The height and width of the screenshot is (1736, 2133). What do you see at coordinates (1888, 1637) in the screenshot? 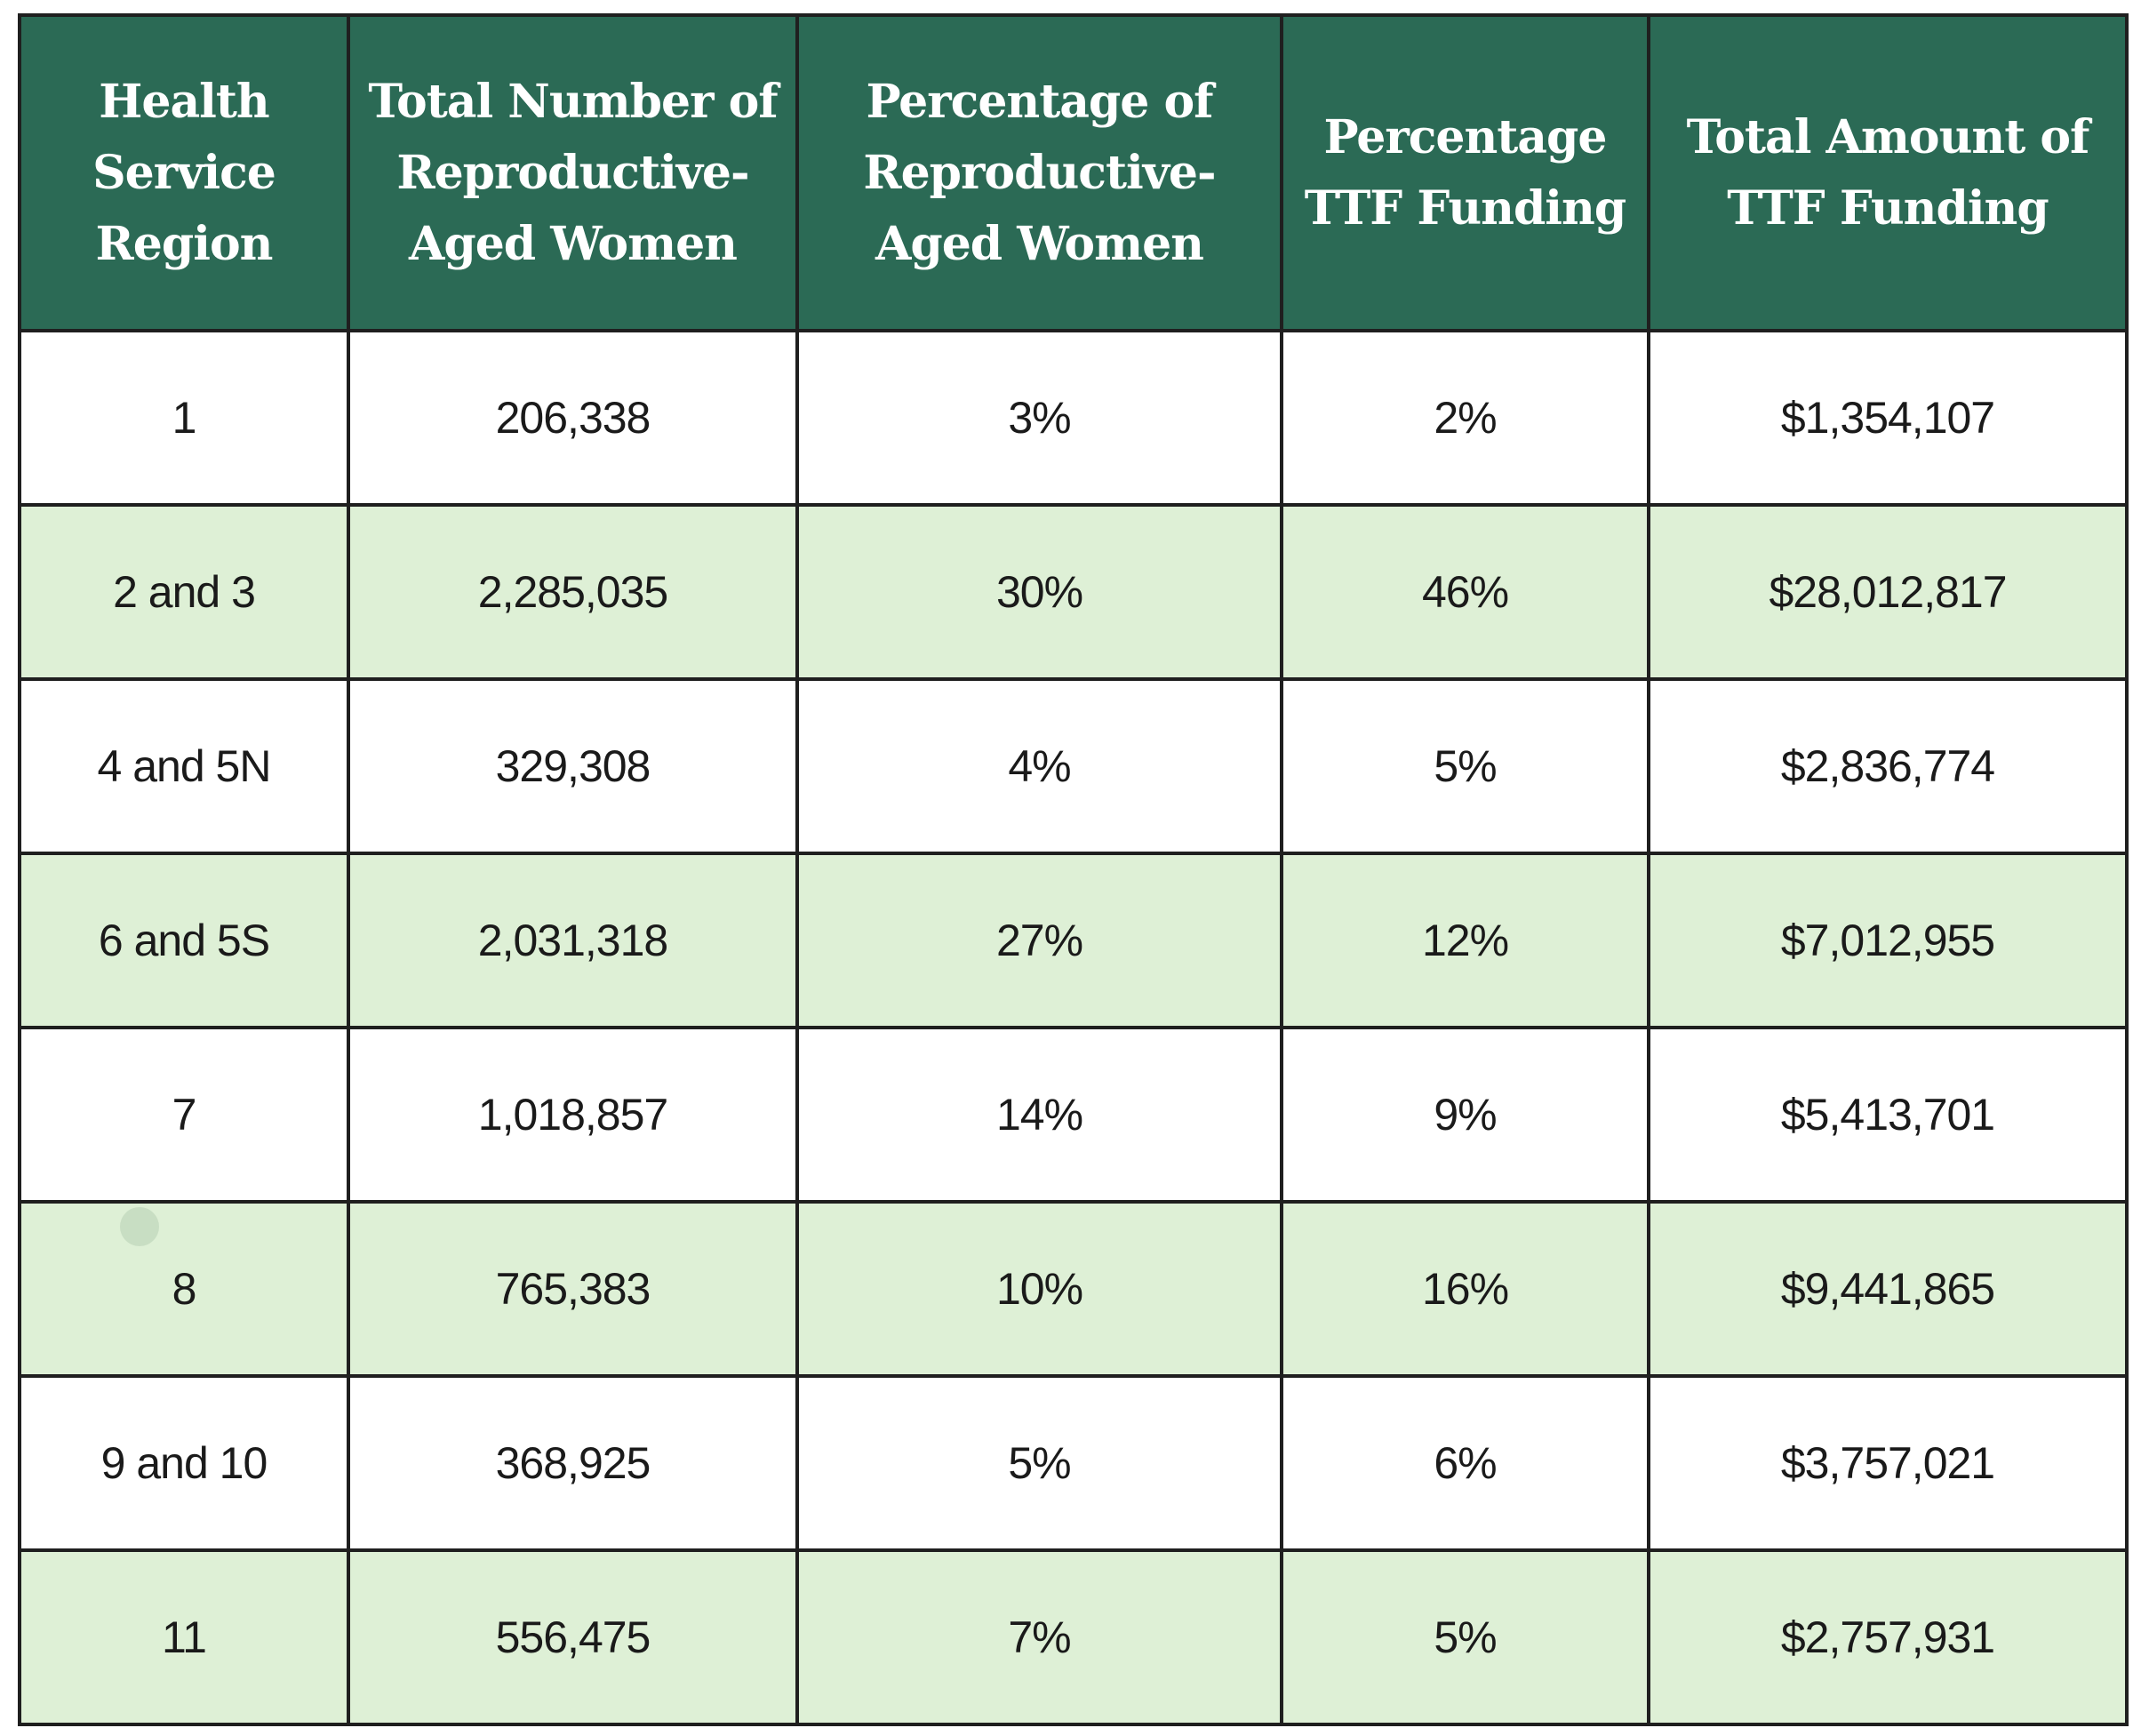
I see `cell-total-funding: $2,757,931` at bounding box center [1888, 1637].